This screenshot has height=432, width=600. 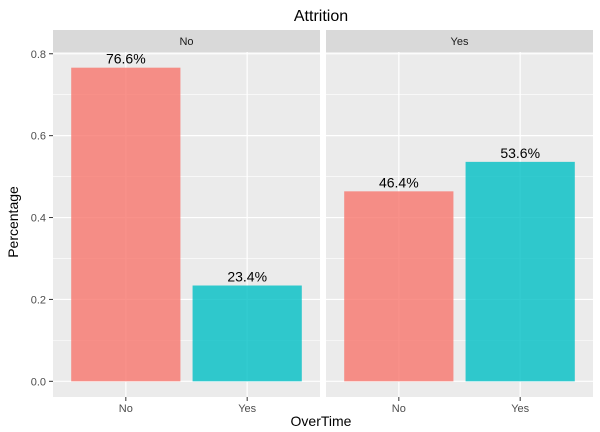 What do you see at coordinates (38, 300) in the screenshot?
I see `y-tick-label: 0.2` at bounding box center [38, 300].